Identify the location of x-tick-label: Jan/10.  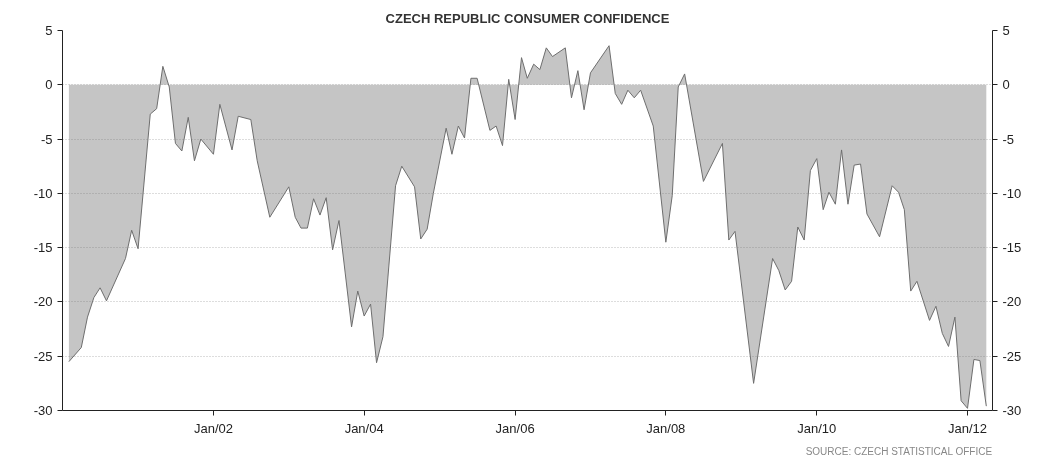
(817, 428).